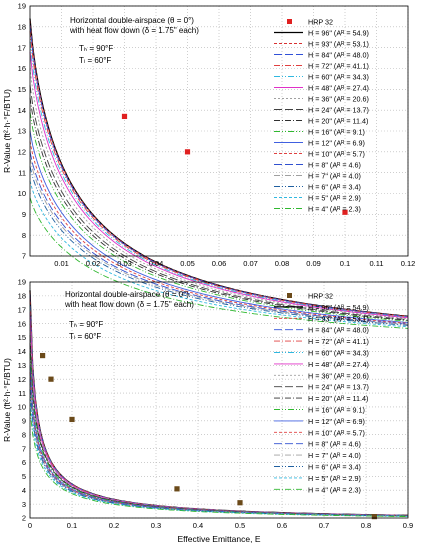 The image size is (423, 550). What do you see at coordinates (240, 525) in the screenshot?
I see `x-tick-label: 0.5` at bounding box center [240, 525].